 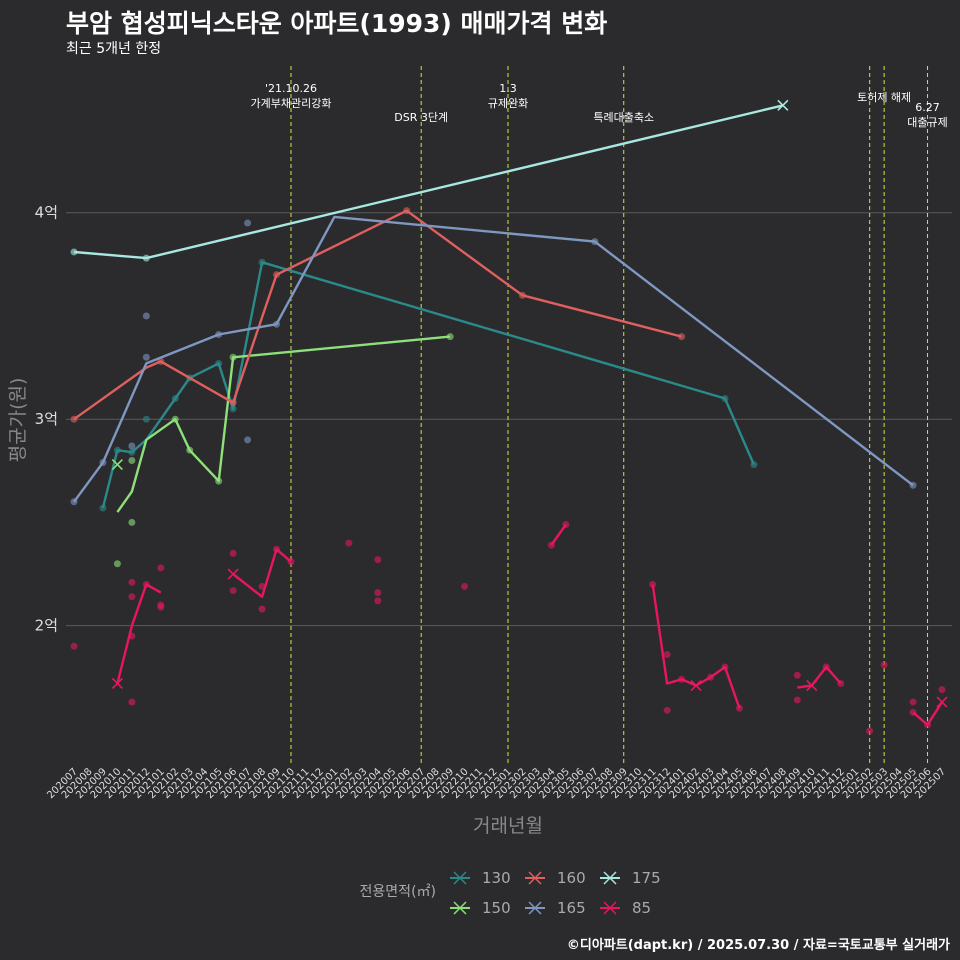 What do you see at coordinates (630, 878) in the screenshot?
I see `legend-item-175: 175` at bounding box center [630, 878].